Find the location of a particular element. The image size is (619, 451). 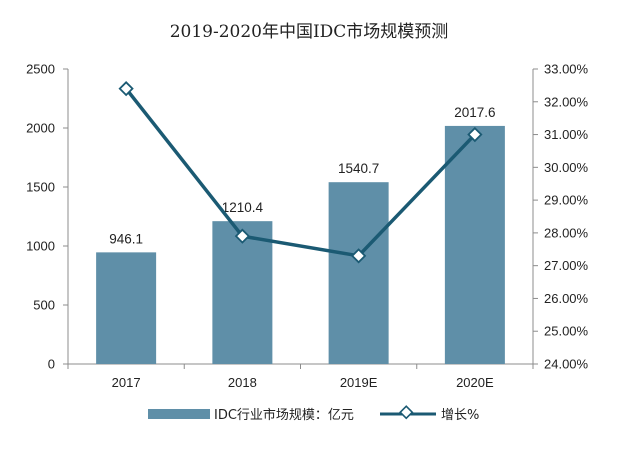

x-tick-label: 2018 is located at coordinates (242, 382).